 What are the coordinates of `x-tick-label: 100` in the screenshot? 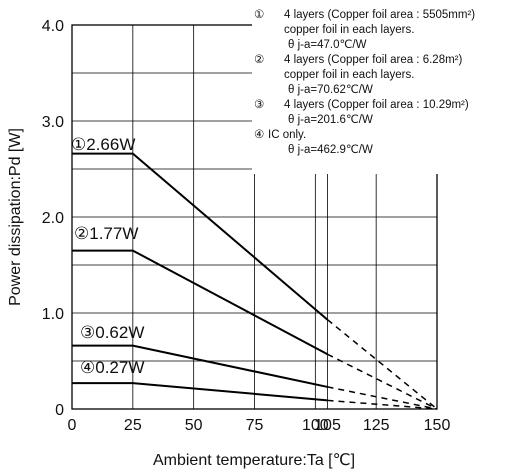 It's located at (315, 425).